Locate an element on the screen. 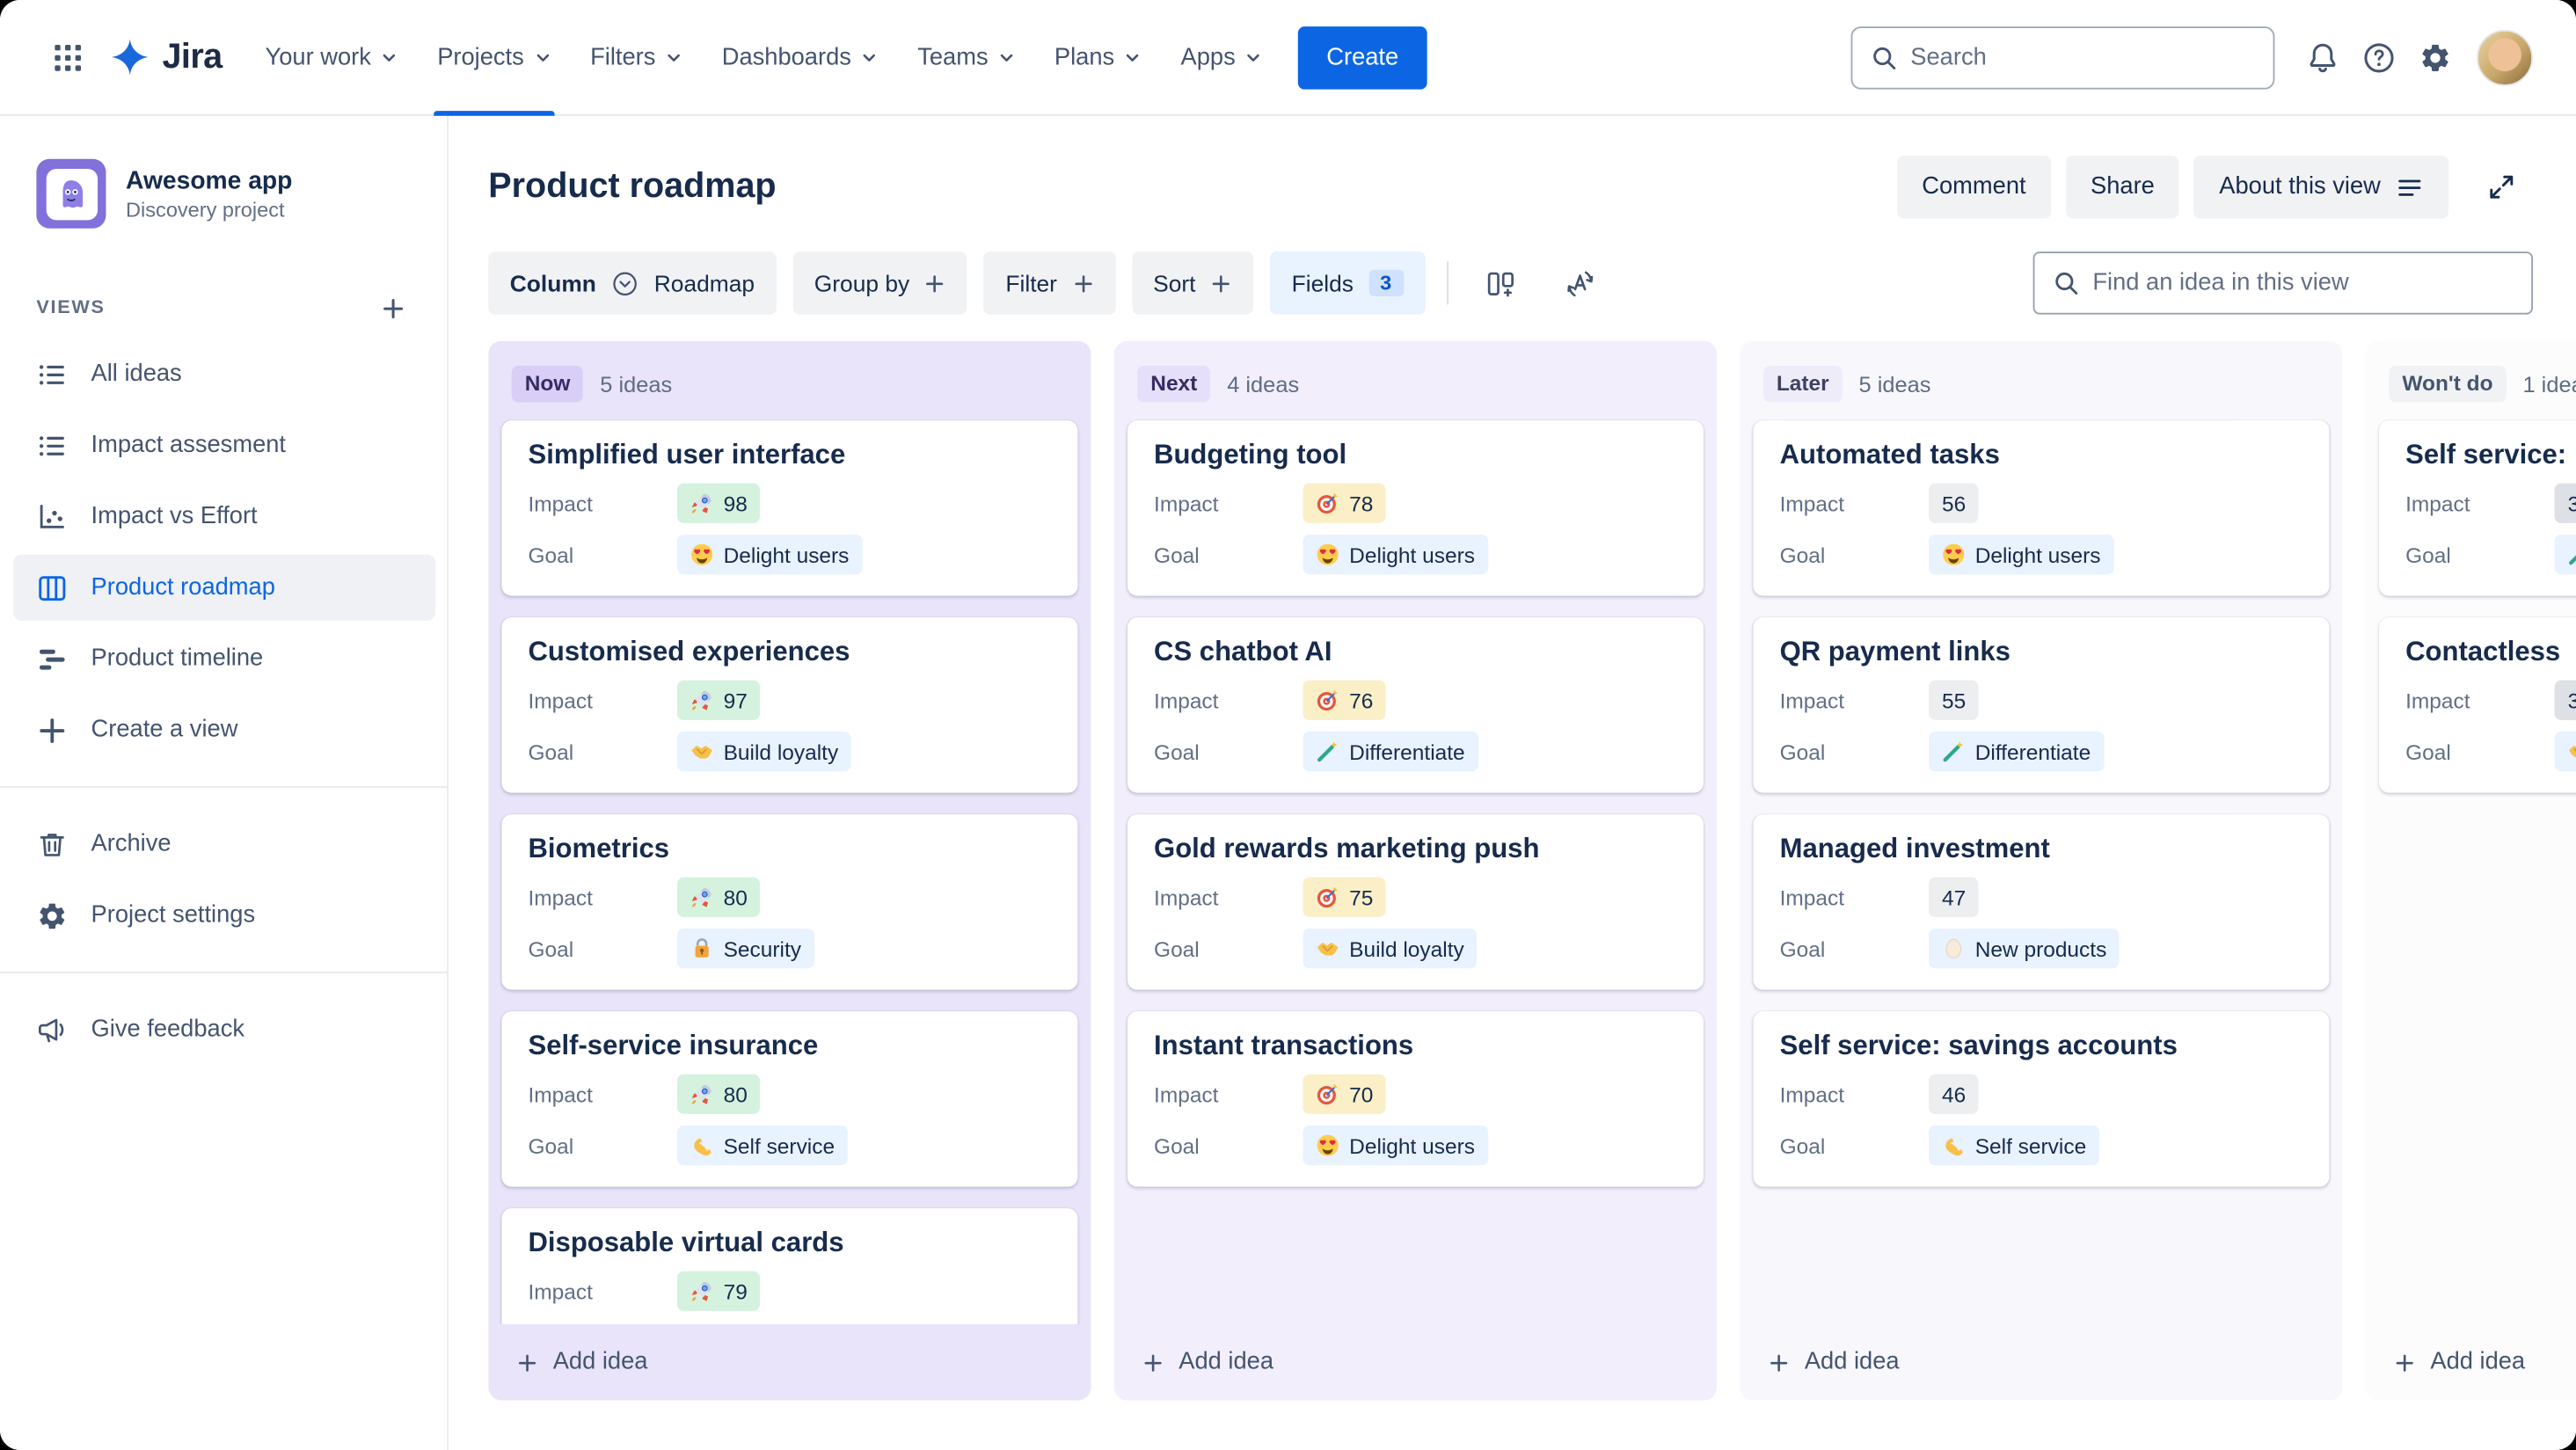  global-search is located at coordinates (2062, 57).